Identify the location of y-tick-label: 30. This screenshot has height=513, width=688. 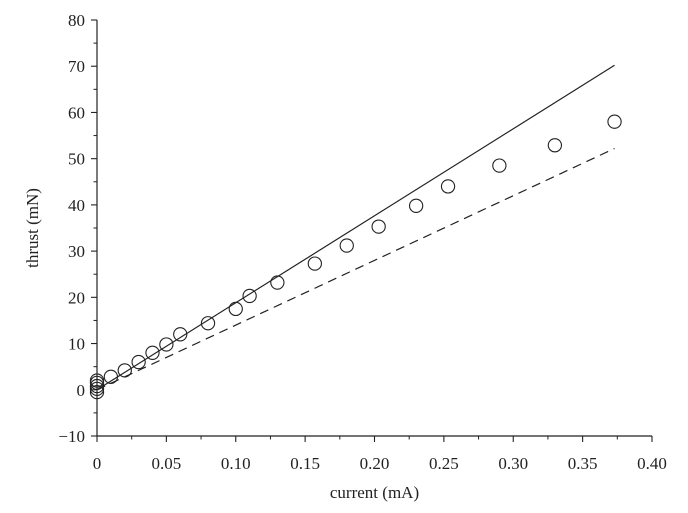
(76, 251).